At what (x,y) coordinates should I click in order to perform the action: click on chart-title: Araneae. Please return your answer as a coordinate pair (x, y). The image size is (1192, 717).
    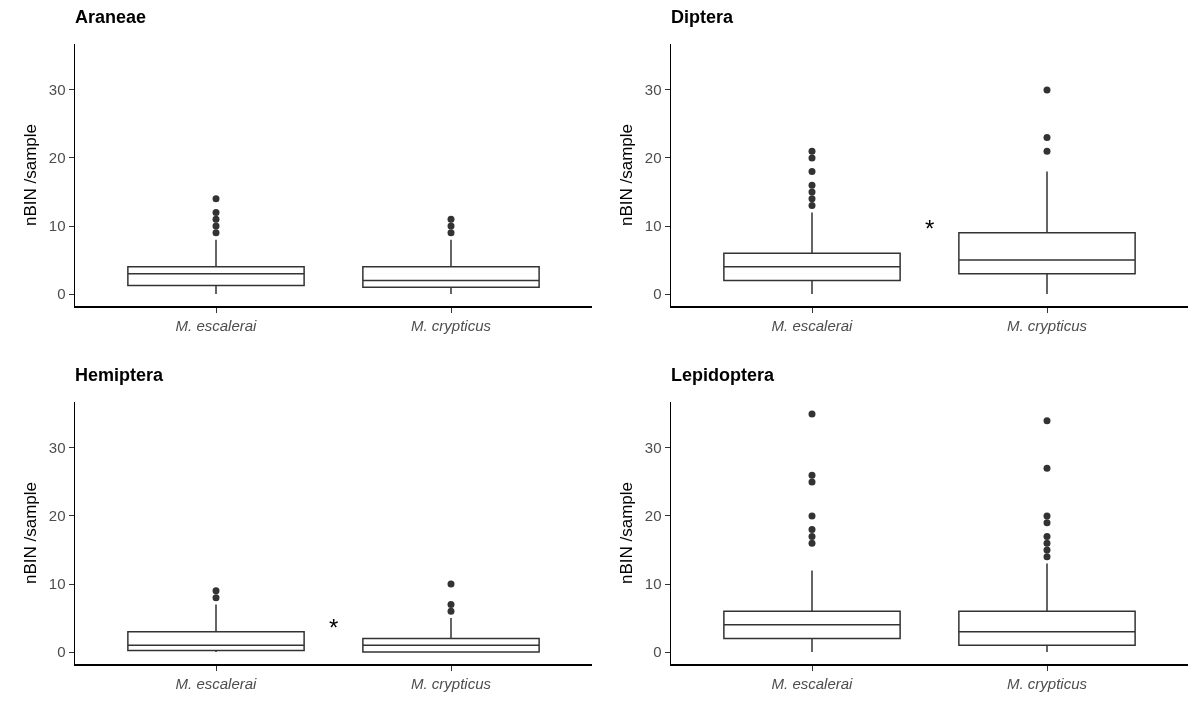
    Looking at the image, I should click on (111, 17).